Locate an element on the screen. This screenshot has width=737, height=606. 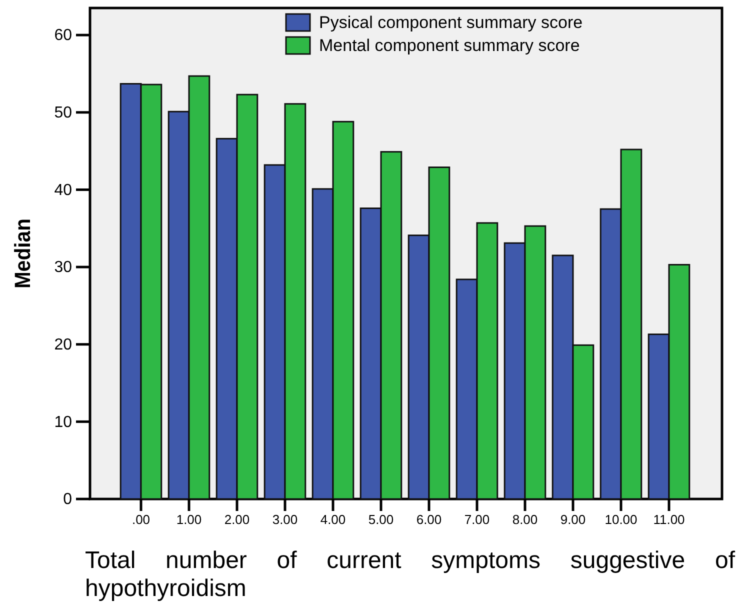
y-tick-label: 10 is located at coordinates (63, 422).